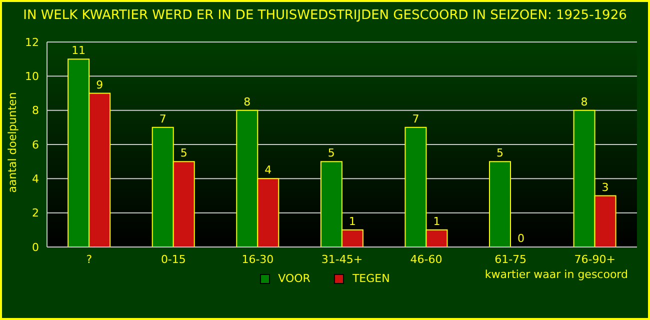  I want to click on data-label: 0, so click(521, 238).